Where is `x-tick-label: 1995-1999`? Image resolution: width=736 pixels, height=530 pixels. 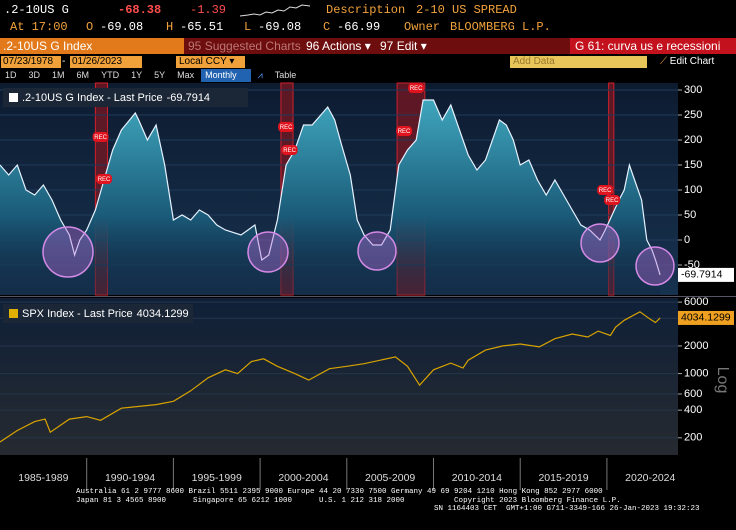 x-tick-label: 1995-1999 is located at coordinates (217, 478).